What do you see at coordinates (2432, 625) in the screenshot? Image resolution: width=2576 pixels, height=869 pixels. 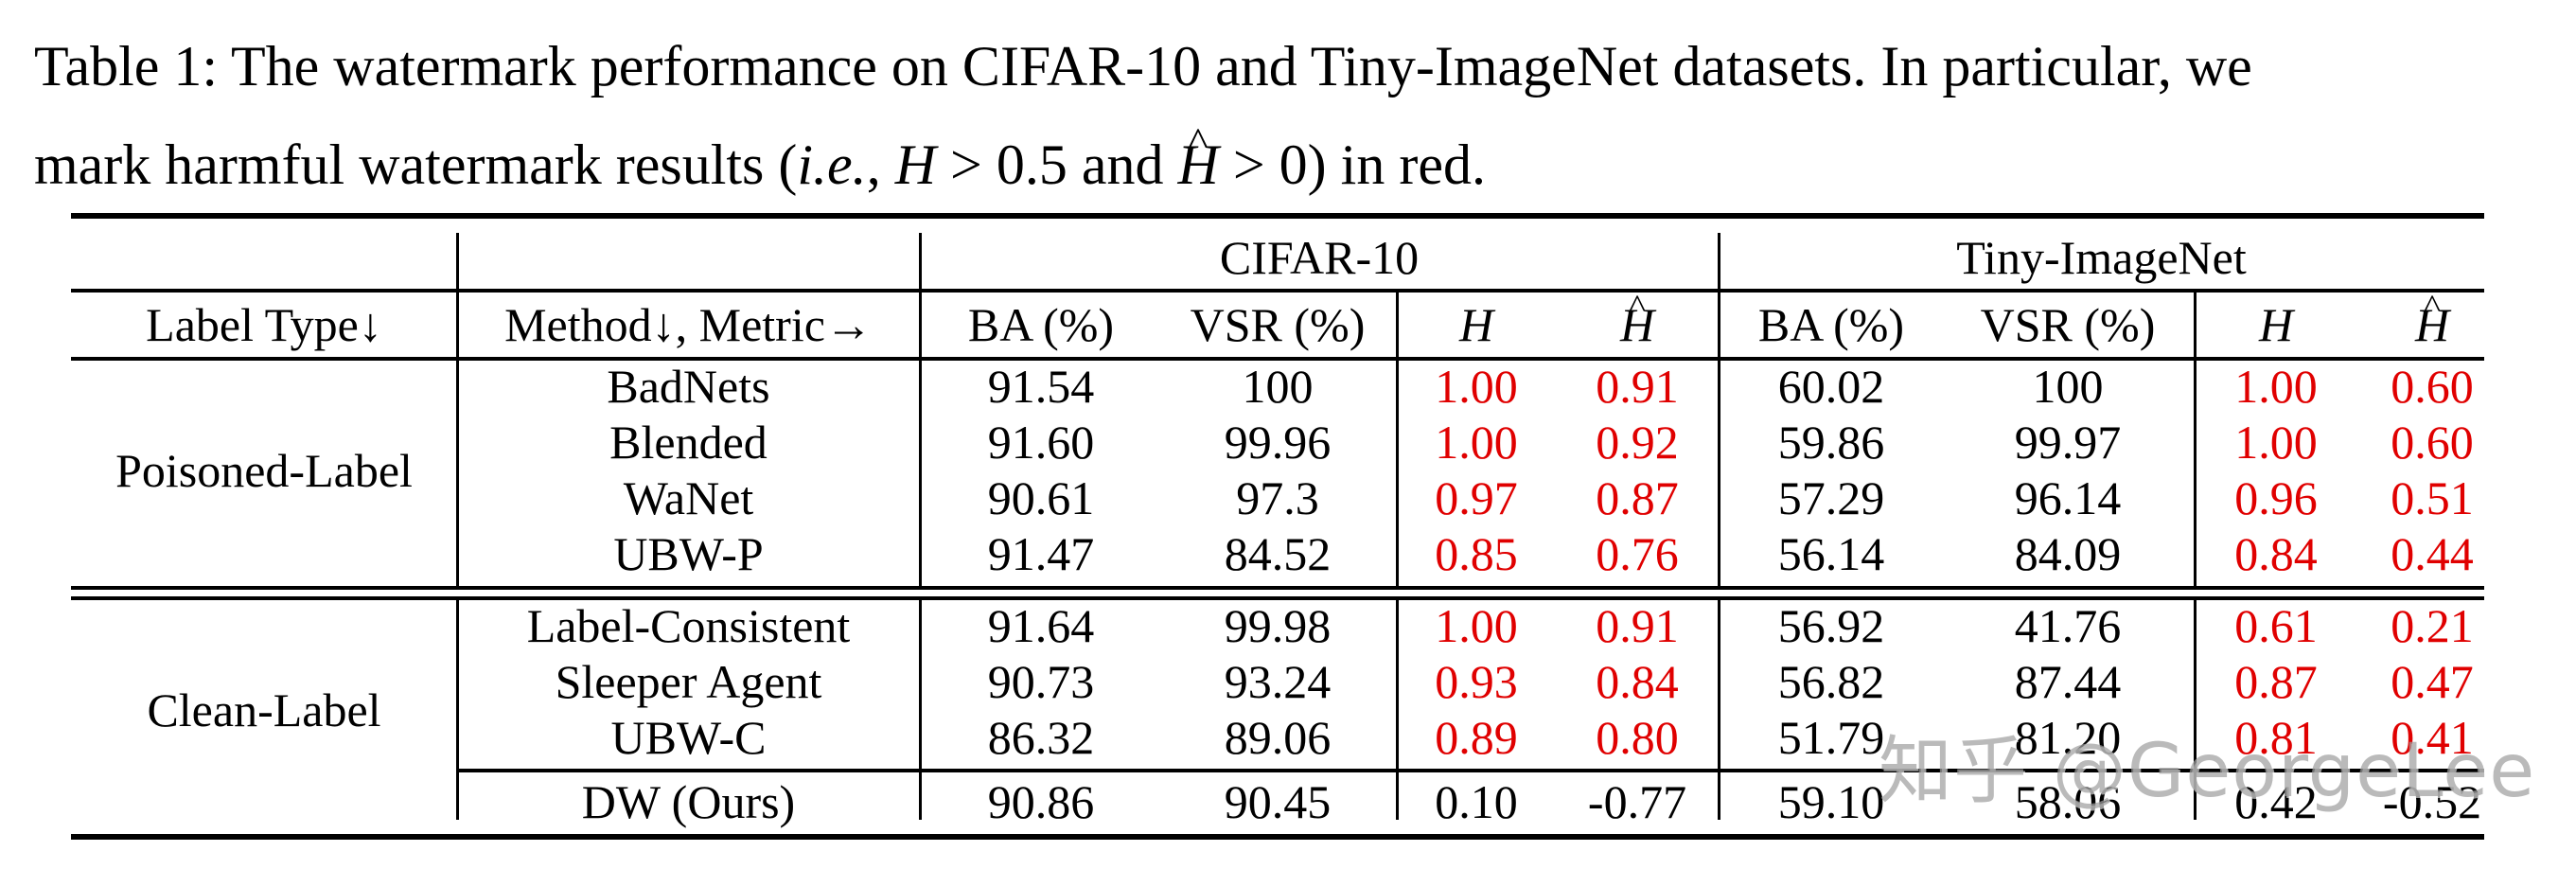 I see `metric-value: 0.21` at bounding box center [2432, 625].